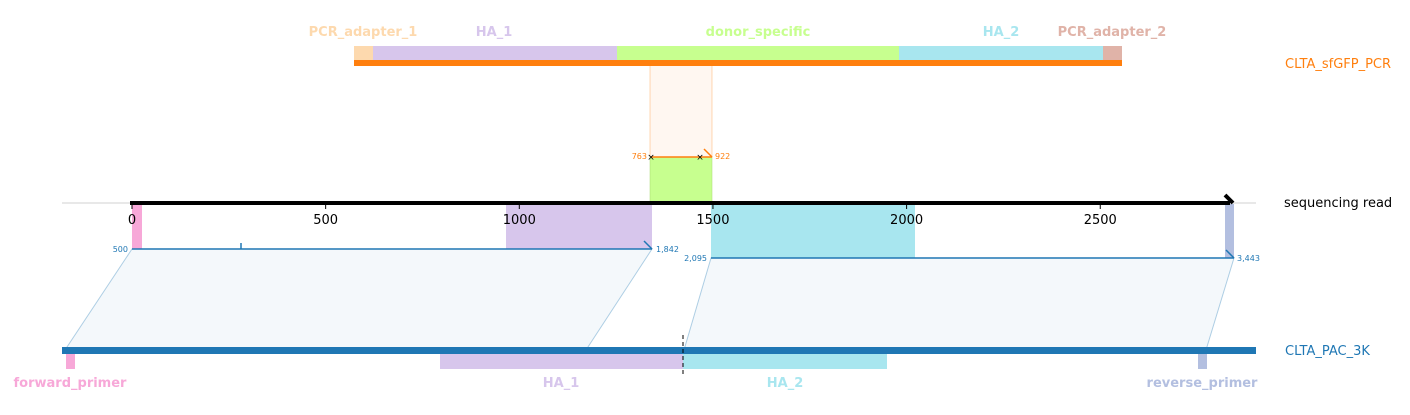  I want to click on read-alignment-left-end: 1,842, so click(667, 249).